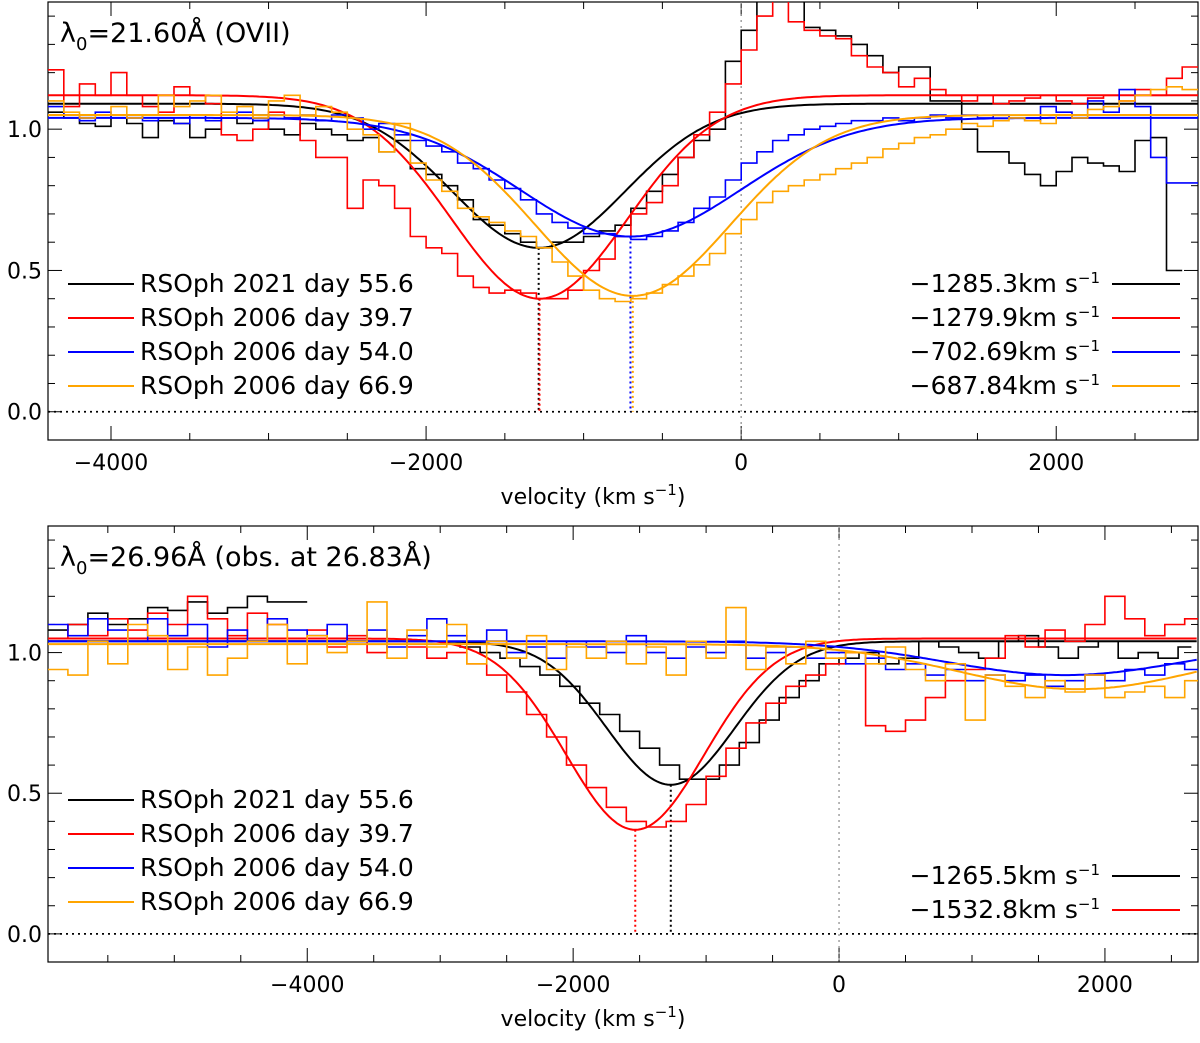 The width and height of the screenshot is (1200, 1043). Describe the element at coordinates (1005, 875) in the screenshot. I see `velocity-label-1: −1265.5km s−1` at that location.